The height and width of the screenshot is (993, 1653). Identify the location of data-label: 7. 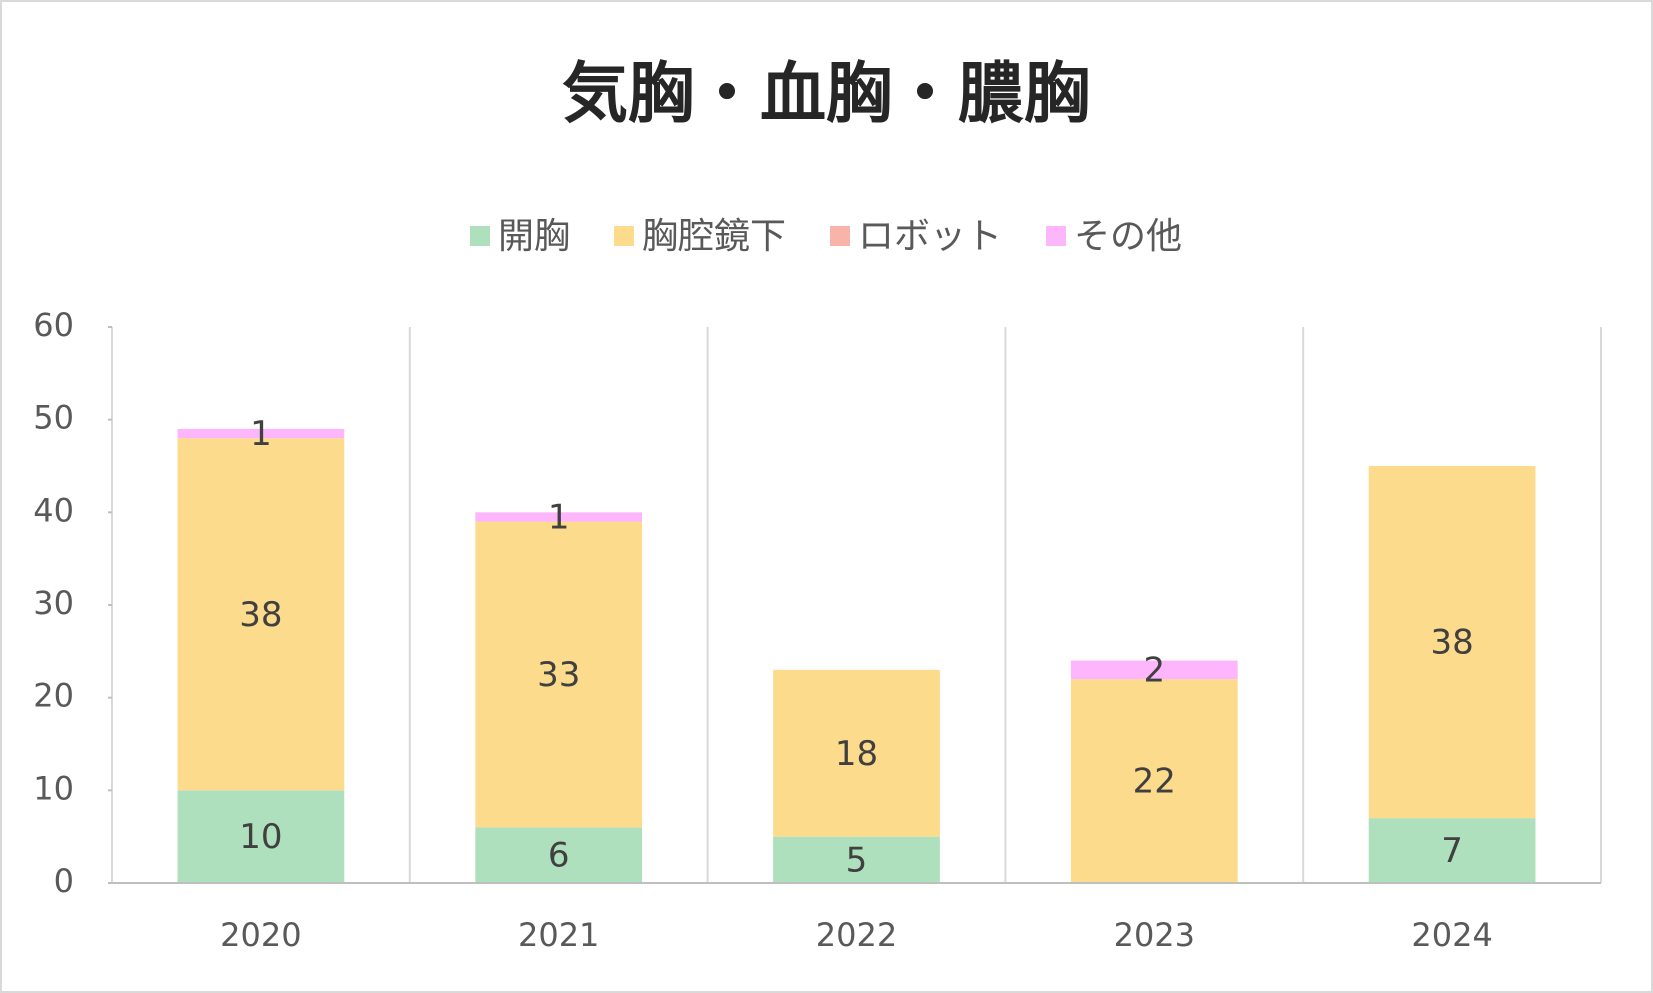
(1452, 851).